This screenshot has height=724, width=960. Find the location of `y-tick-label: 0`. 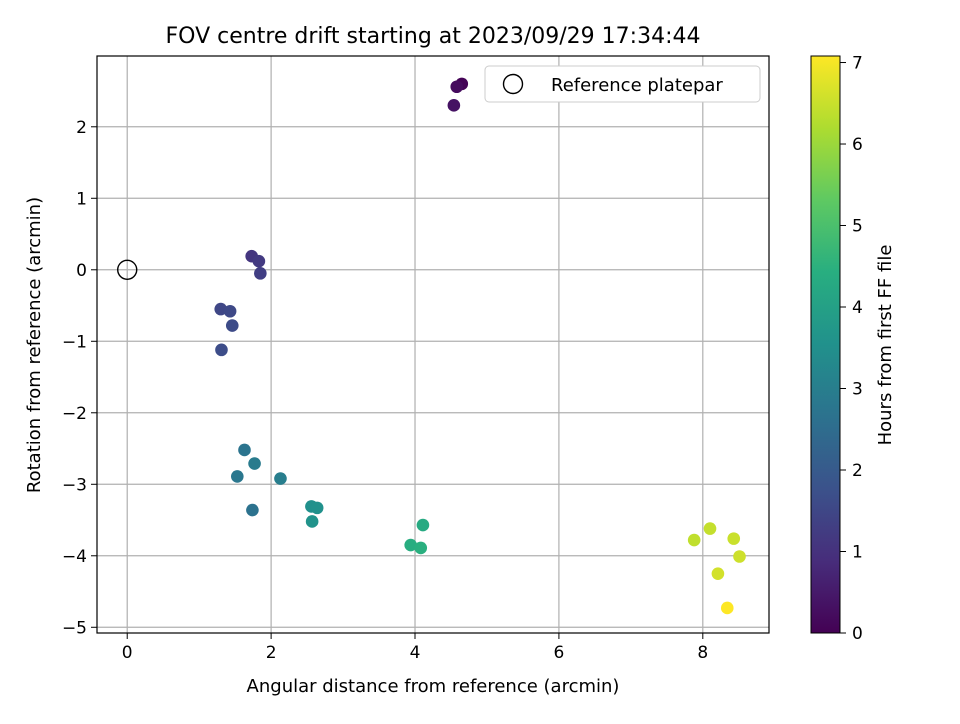

y-tick-label: 0 is located at coordinates (81, 271).